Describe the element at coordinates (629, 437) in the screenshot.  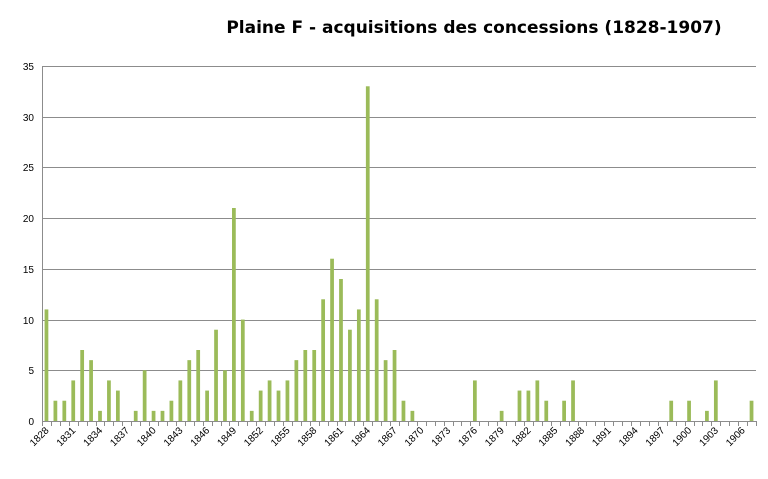
I see `x-tick-label: 1894` at that location.